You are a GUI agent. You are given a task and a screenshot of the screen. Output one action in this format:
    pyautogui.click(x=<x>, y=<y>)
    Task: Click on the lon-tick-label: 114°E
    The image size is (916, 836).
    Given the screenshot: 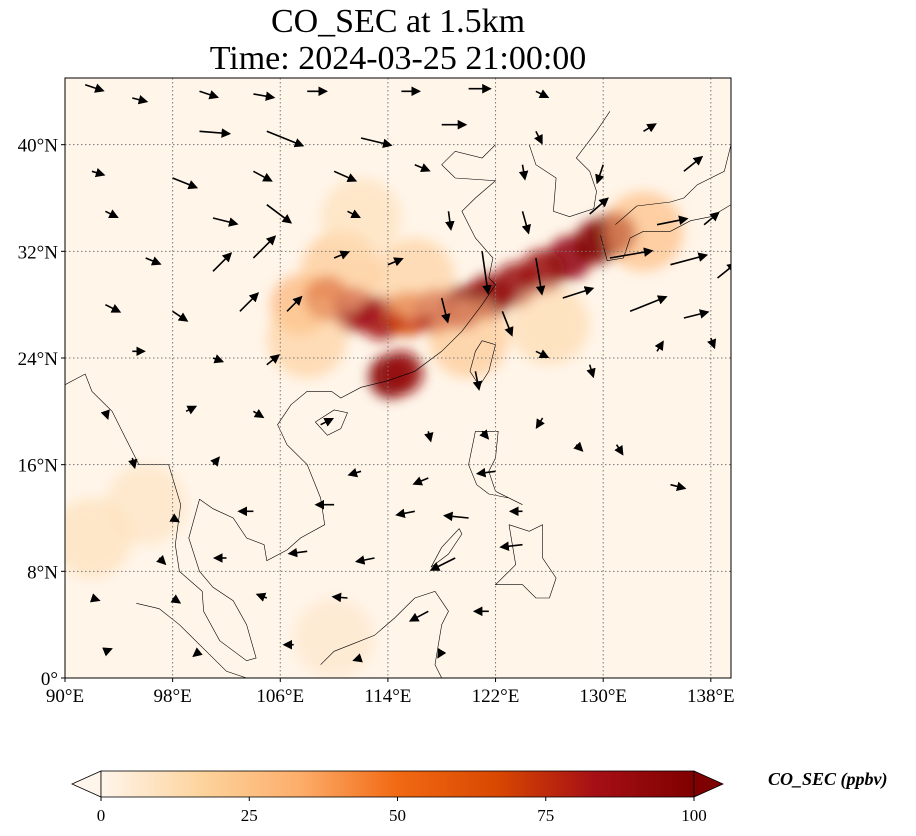 What is the action you would take?
    pyautogui.click(x=387, y=696)
    